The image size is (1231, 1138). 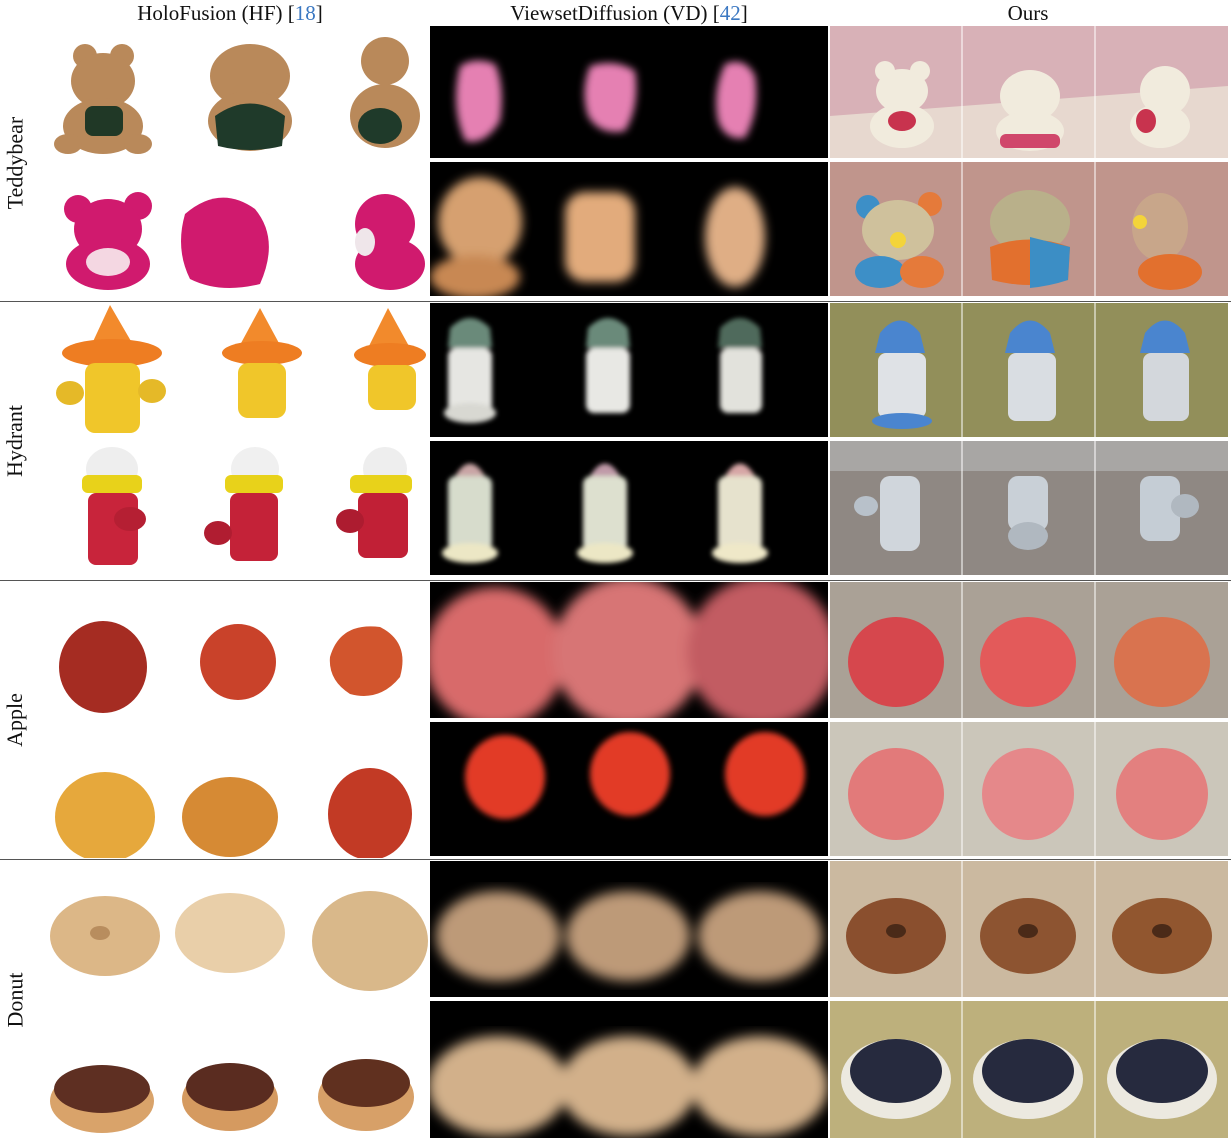 I want to click on row-label-teddybear: Teddybear, so click(x=15, y=163).